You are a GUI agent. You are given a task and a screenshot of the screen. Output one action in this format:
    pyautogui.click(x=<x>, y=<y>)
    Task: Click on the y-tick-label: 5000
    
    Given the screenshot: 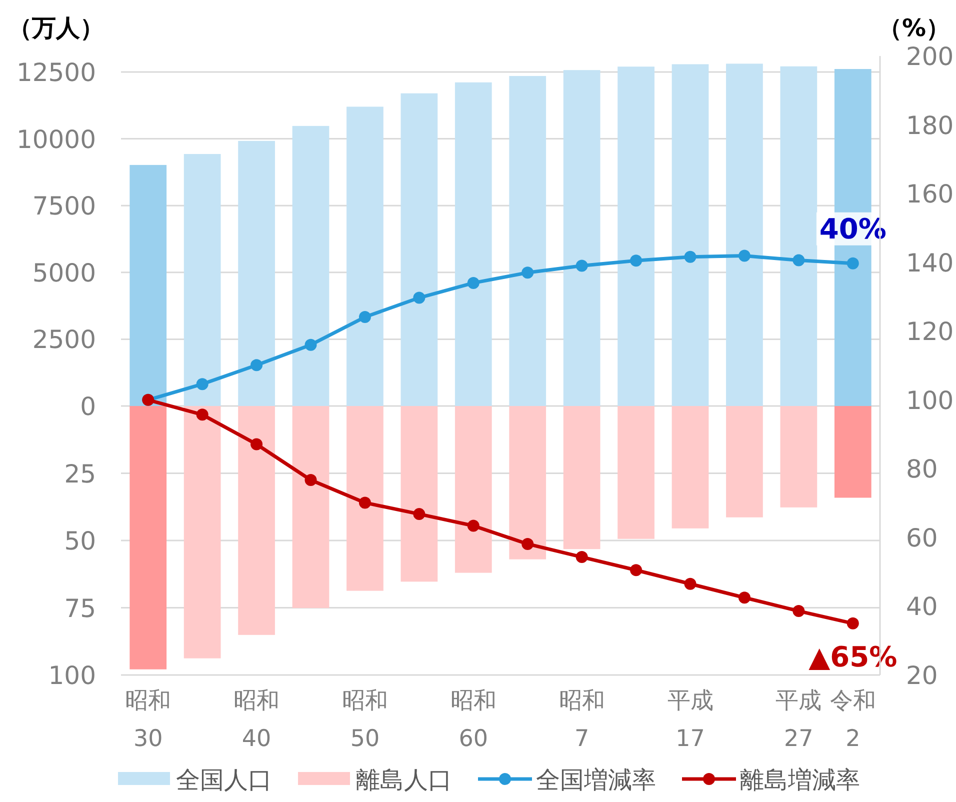 What is the action you would take?
    pyautogui.click(x=64, y=273)
    